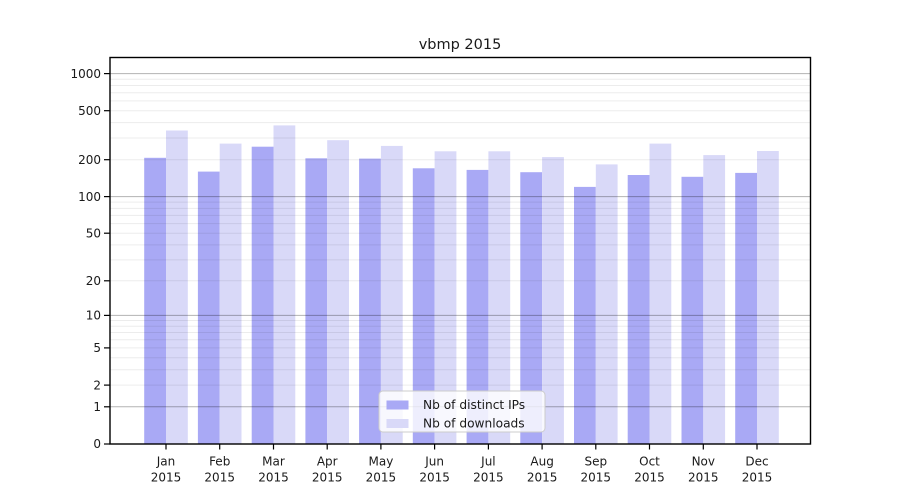  What do you see at coordinates (445, 298) in the screenshot?
I see `bar-downloads-jun` at bounding box center [445, 298].